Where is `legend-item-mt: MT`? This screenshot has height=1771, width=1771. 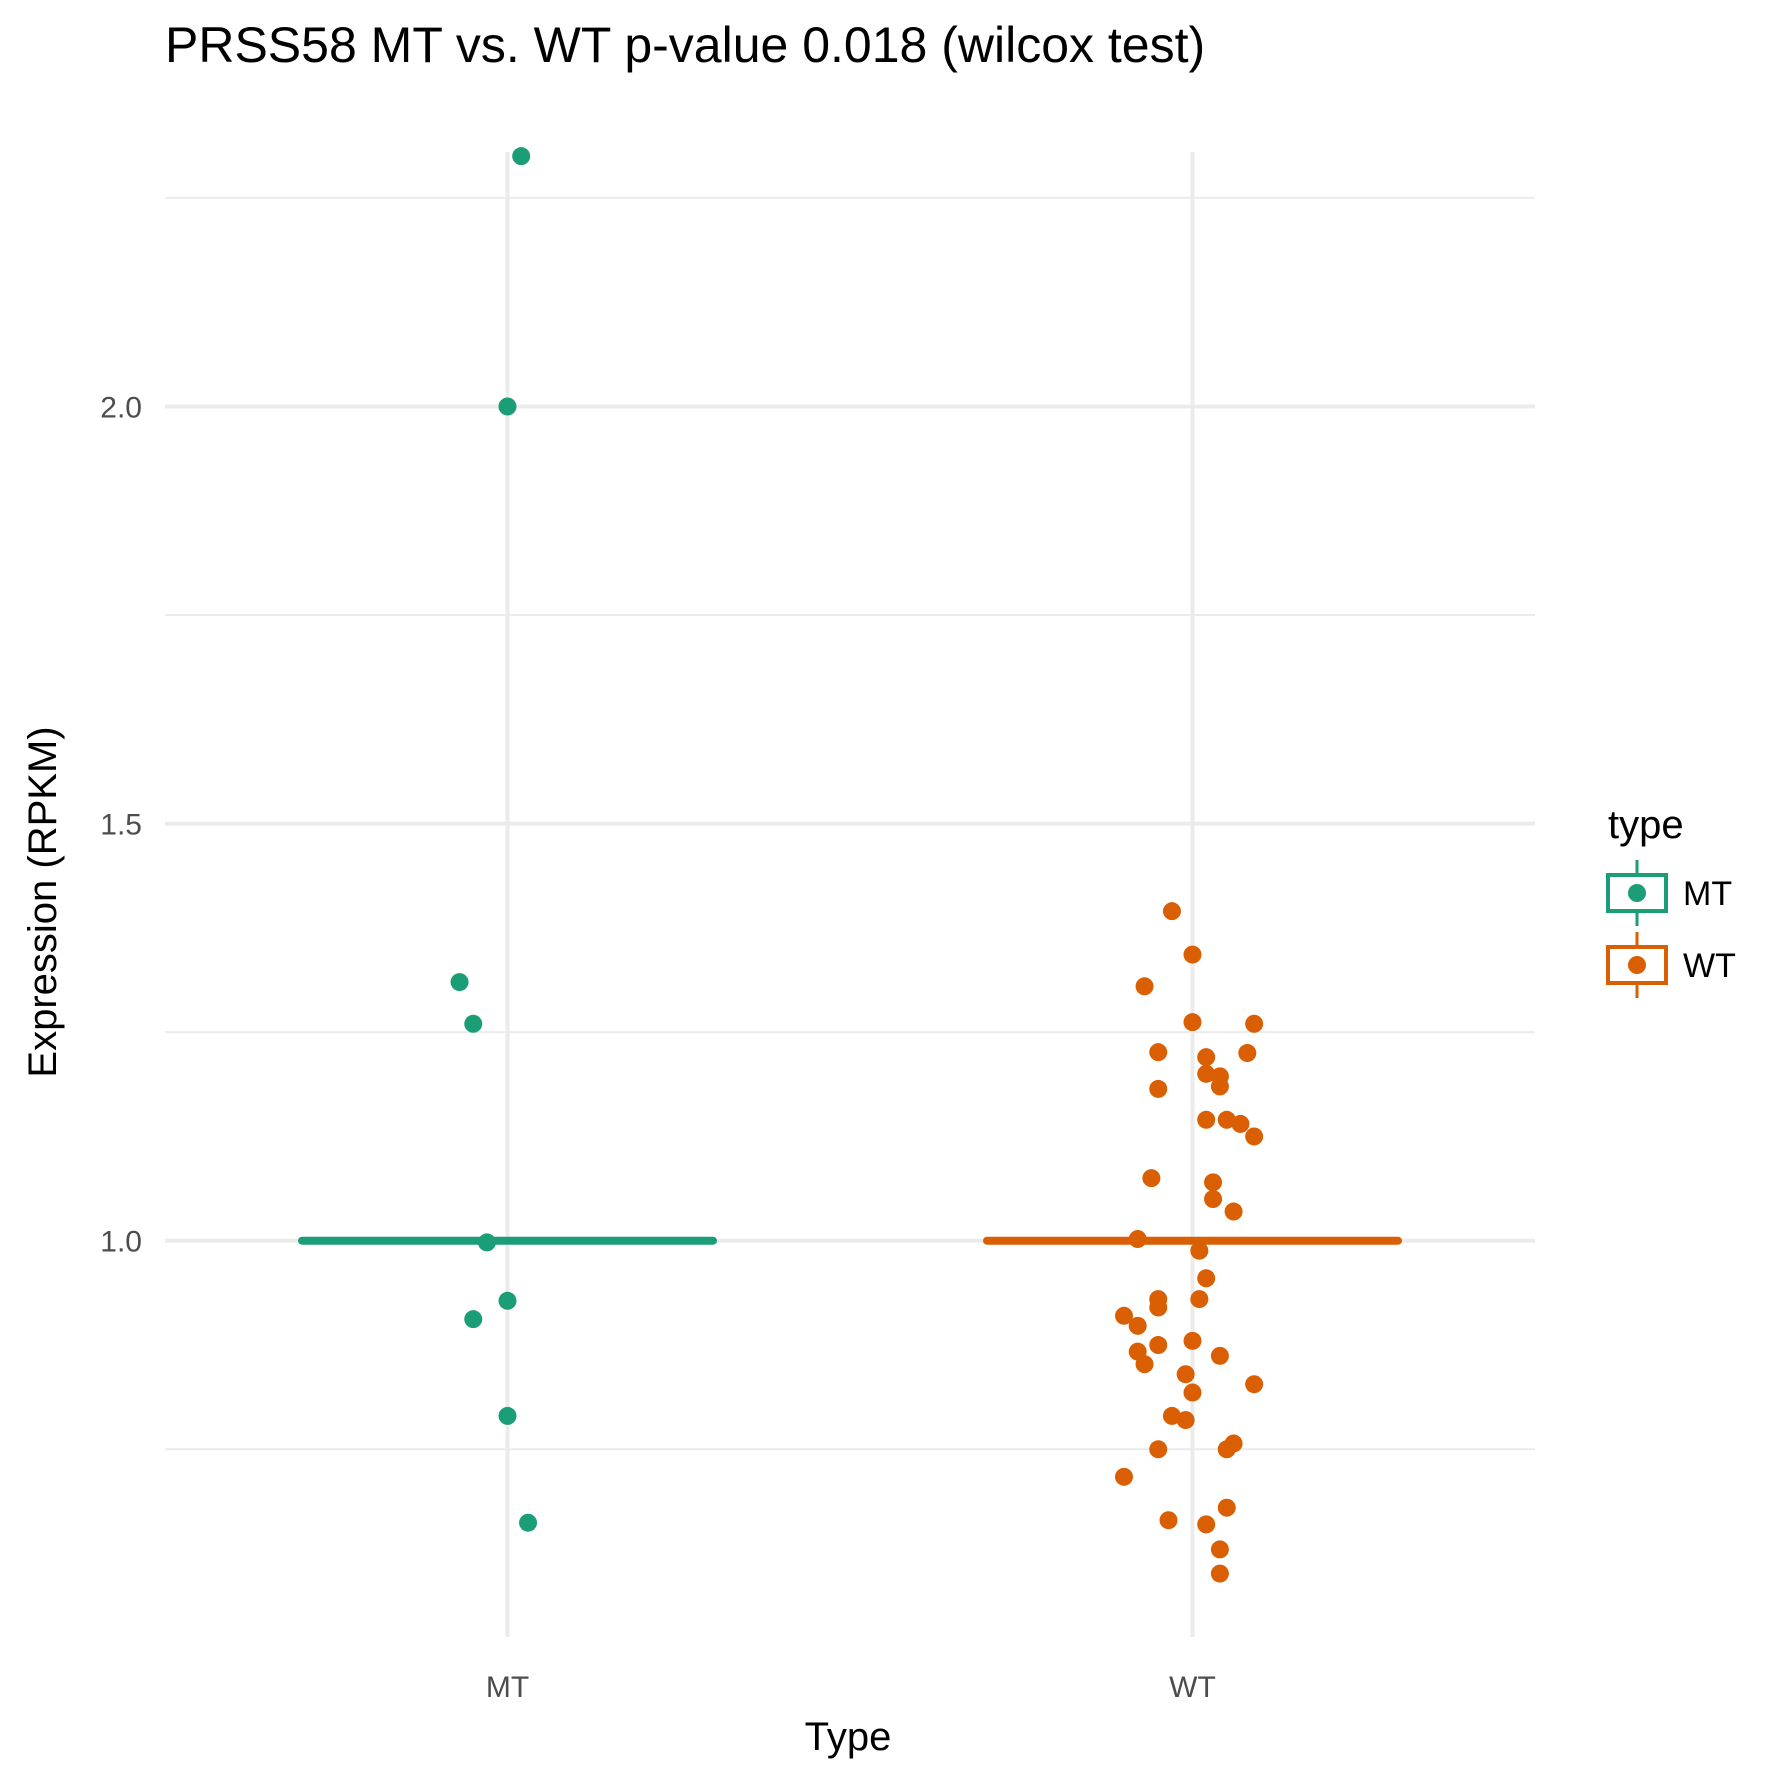 legend-item-mt: MT is located at coordinates (1669, 893).